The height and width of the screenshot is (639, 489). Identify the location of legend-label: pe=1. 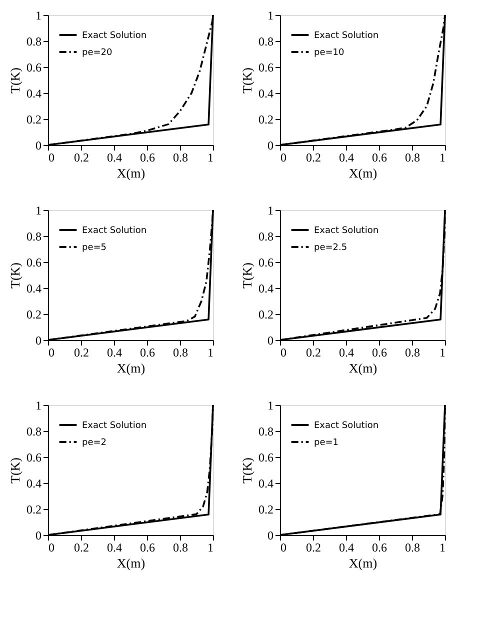
(326, 443).